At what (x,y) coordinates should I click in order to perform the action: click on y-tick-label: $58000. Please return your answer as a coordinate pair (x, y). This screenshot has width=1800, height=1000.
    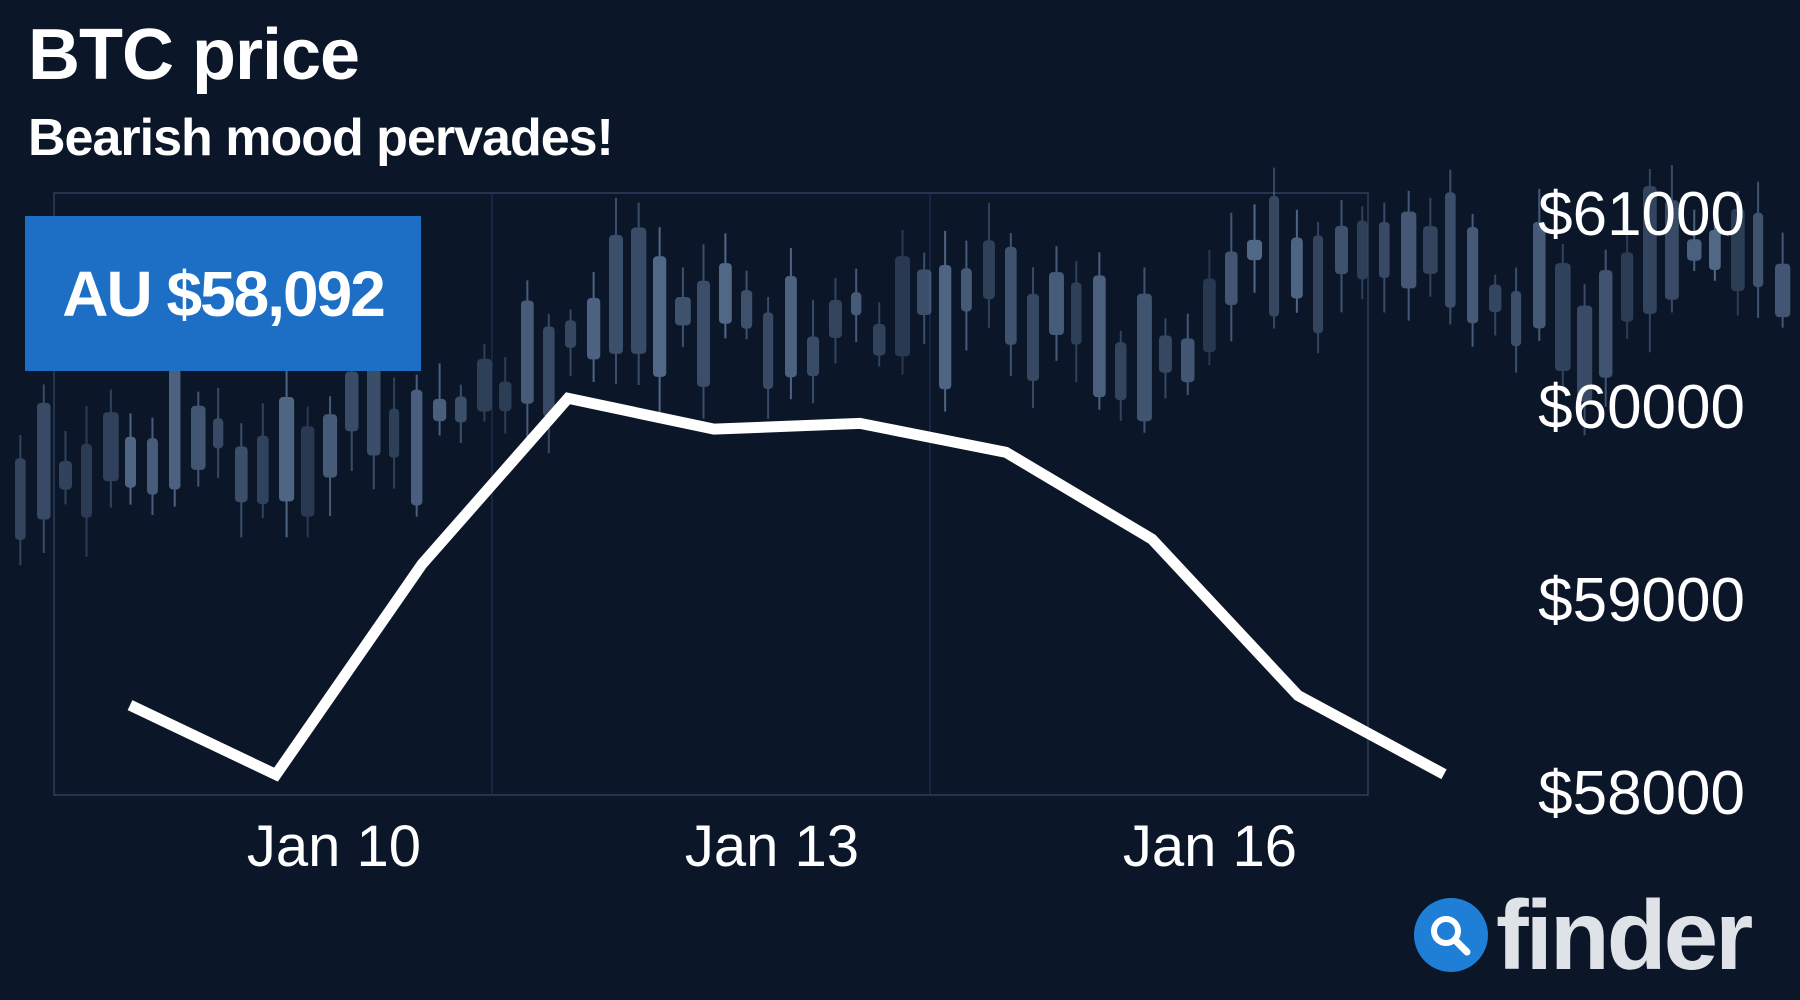
    Looking at the image, I should click on (1641, 793).